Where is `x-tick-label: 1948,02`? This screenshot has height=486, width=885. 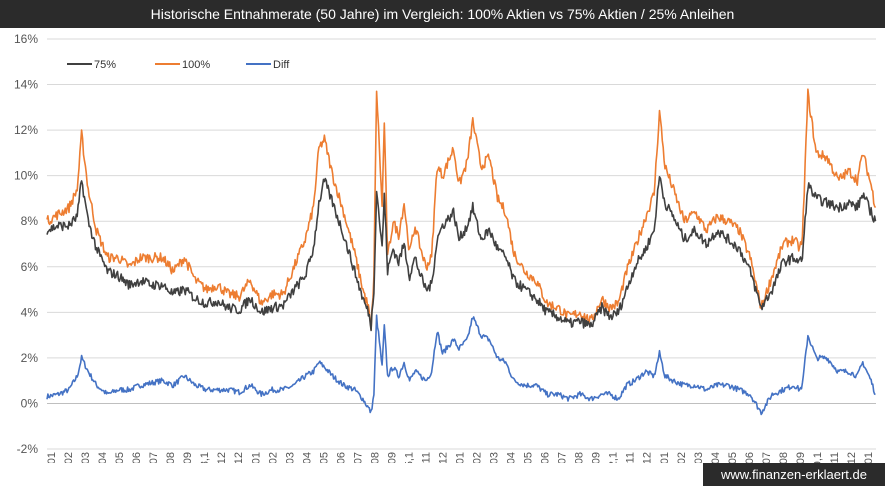 x-tick-label: 1948,02 is located at coordinates (478, 457).